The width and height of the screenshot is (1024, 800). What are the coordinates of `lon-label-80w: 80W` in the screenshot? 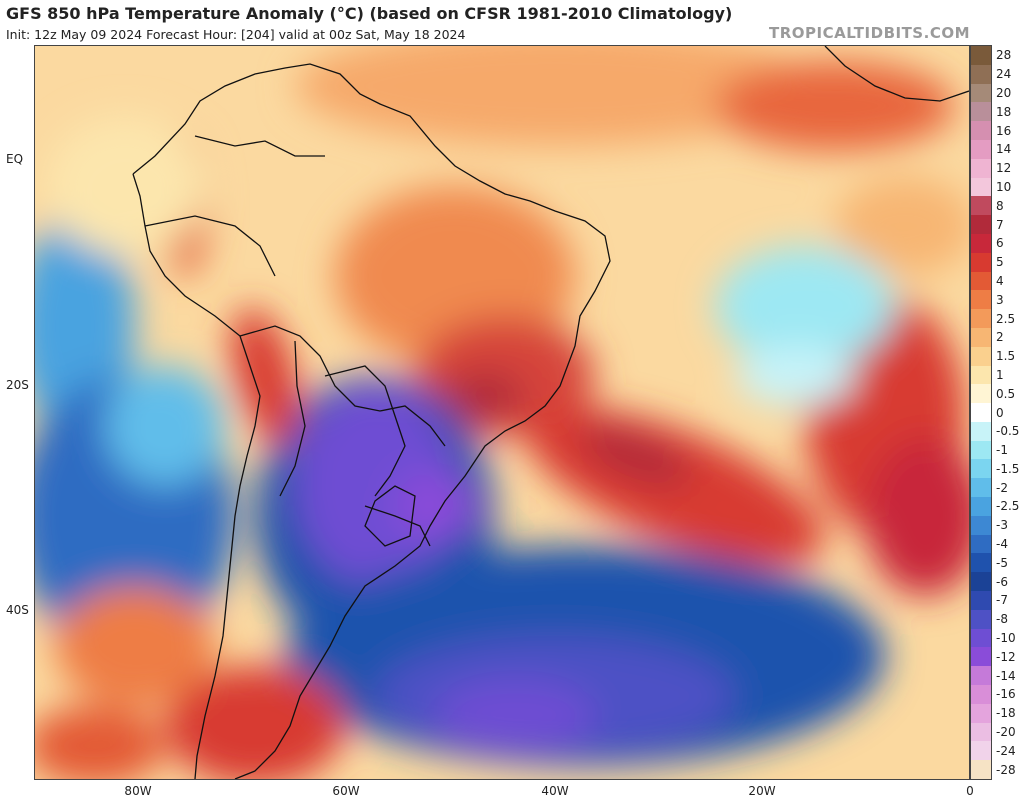 It's located at (138, 791).